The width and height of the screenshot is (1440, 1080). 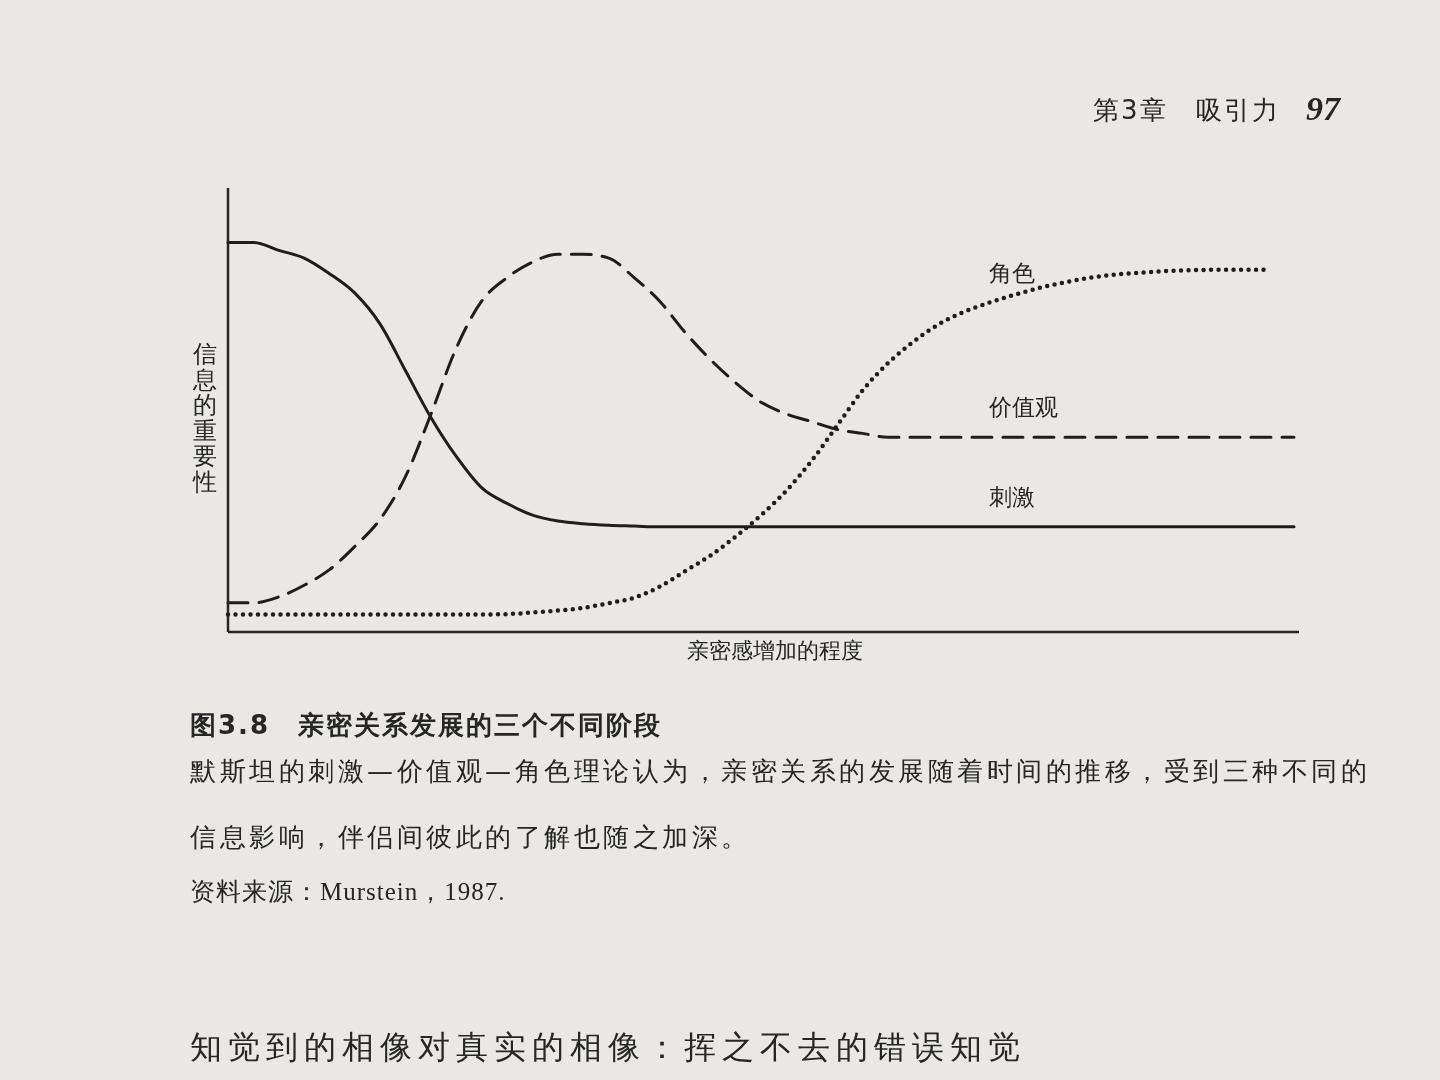 What do you see at coordinates (780, 804) in the screenshot?
I see `text: 默斯坦的刺激—价值观—角色理论认为，亲密关系的发展随着时间的推移，受到三种不同的信息影响，伴侣间彼此的了解也随之加深。` at bounding box center [780, 804].